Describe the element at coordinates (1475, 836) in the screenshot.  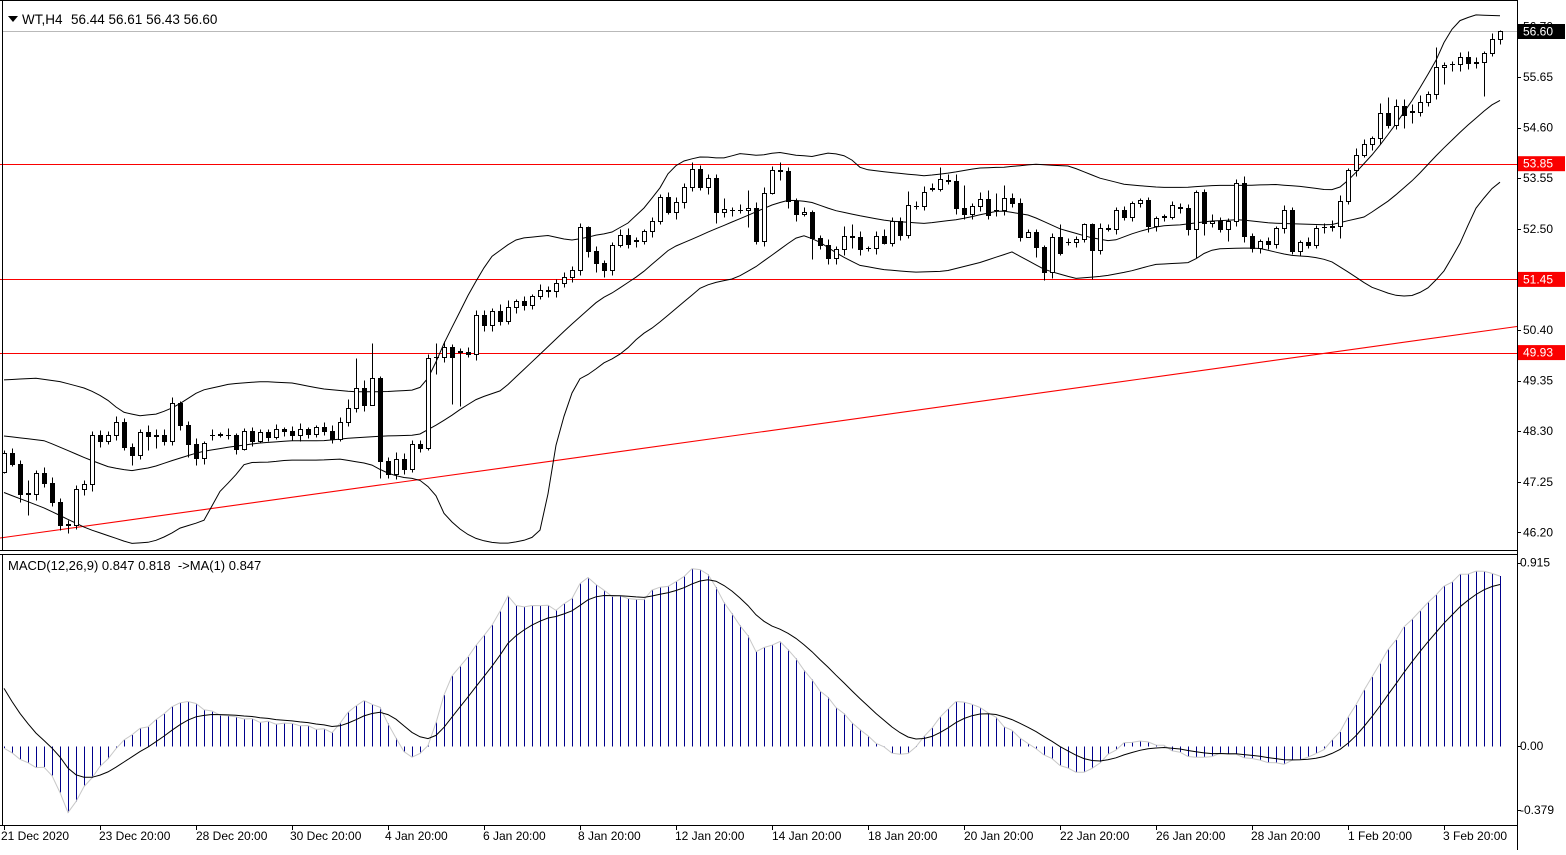
I see `svg-text: 3 Feb 20:00` at that location.